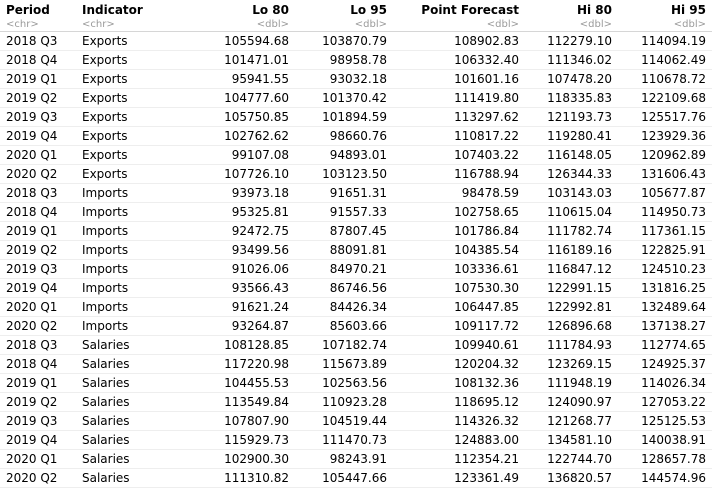  I want to click on cell-hi-95: 131816.25, so click(665, 288).